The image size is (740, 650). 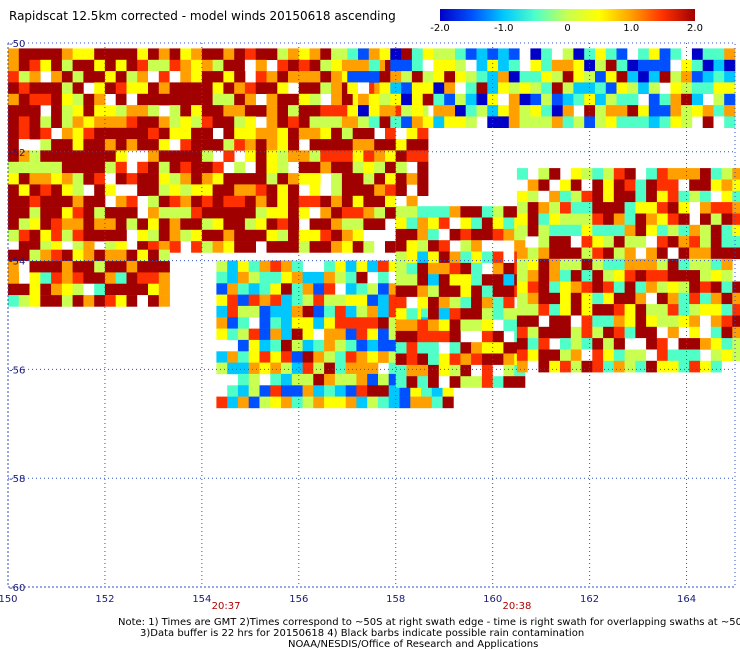 I want to click on colorbar-gradient, so click(x=567, y=15).